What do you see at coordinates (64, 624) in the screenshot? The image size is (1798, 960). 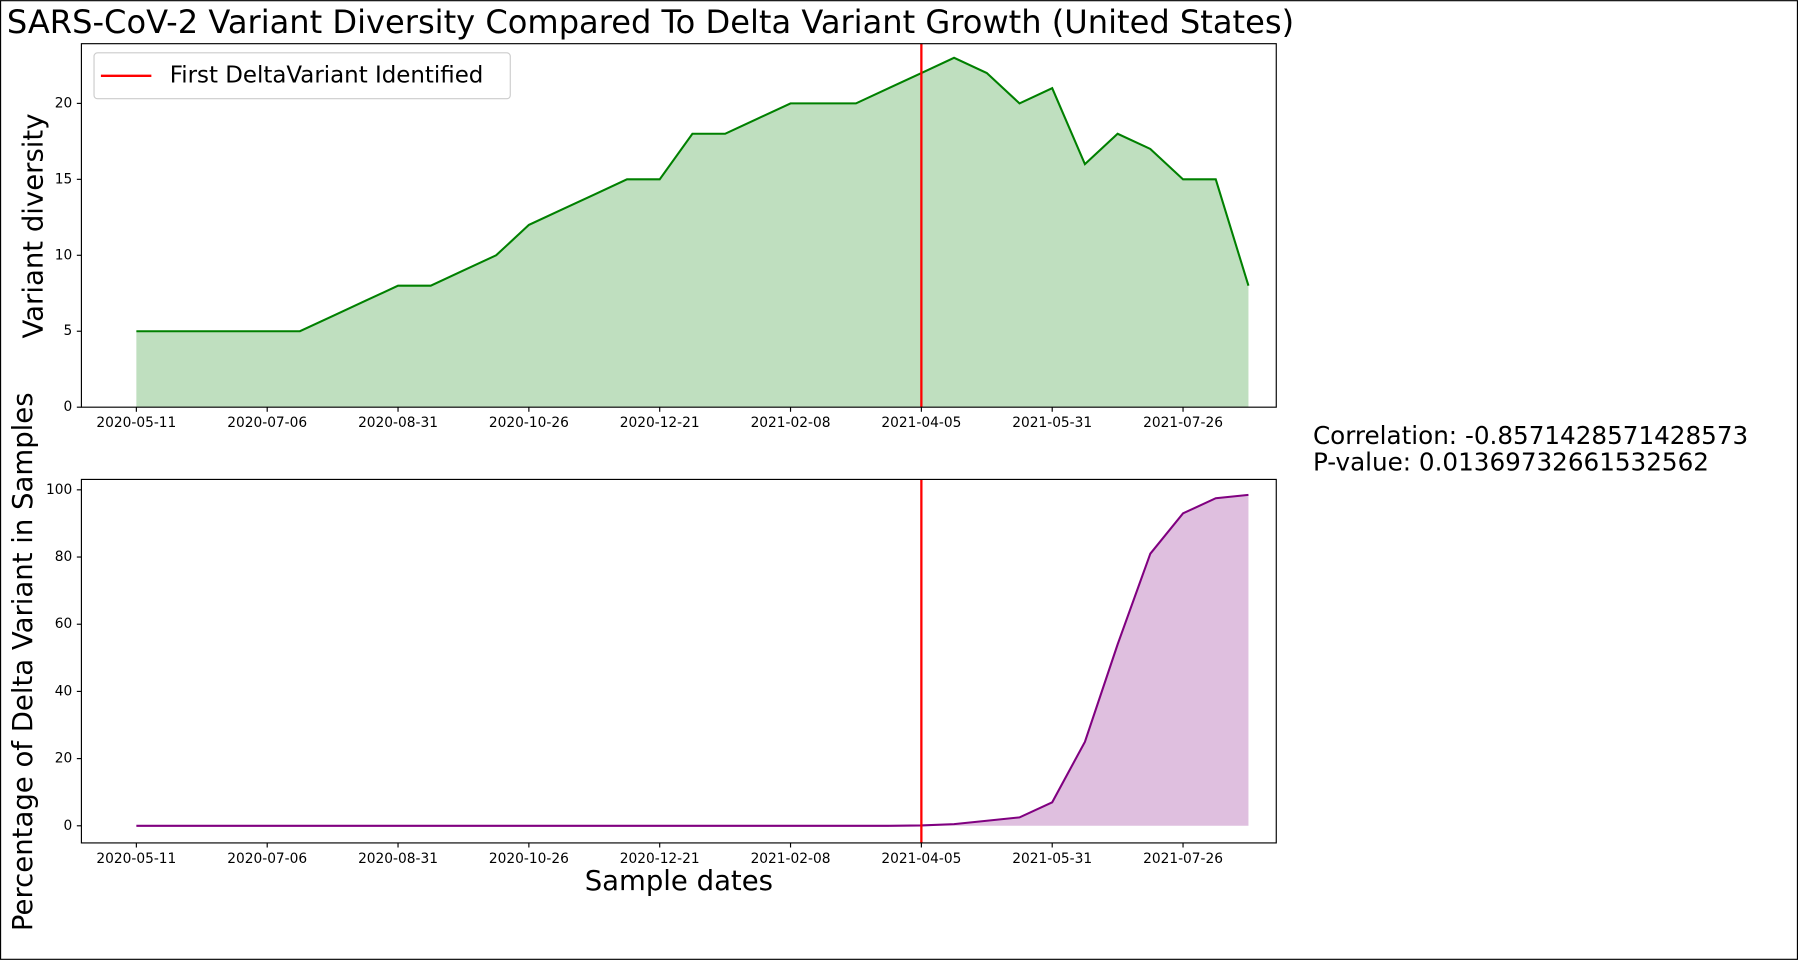 I see `y-tick-label: 60` at bounding box center [64, 624].